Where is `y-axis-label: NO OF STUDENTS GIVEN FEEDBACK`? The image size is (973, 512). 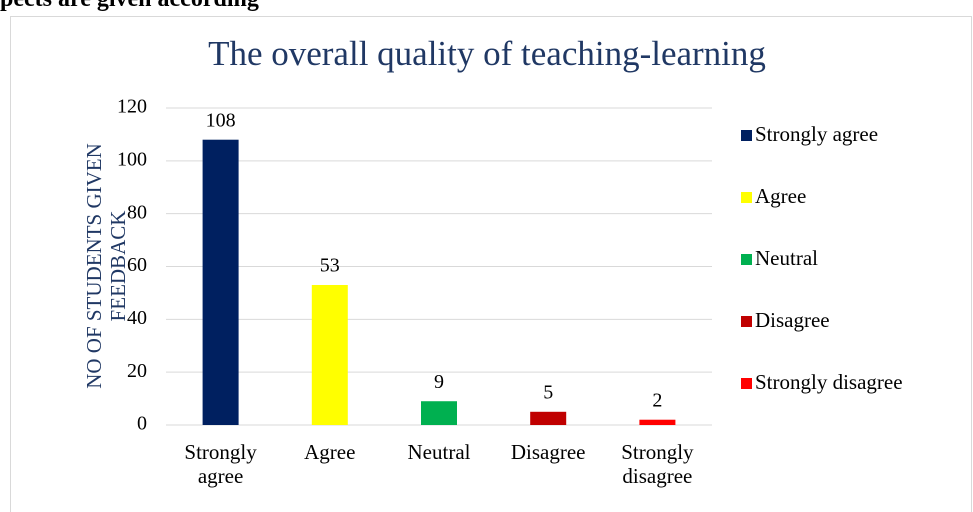 y-axis-label: NO OF STUDENTS GIVEN FEEDBACK is located at coordinates (106, 266).